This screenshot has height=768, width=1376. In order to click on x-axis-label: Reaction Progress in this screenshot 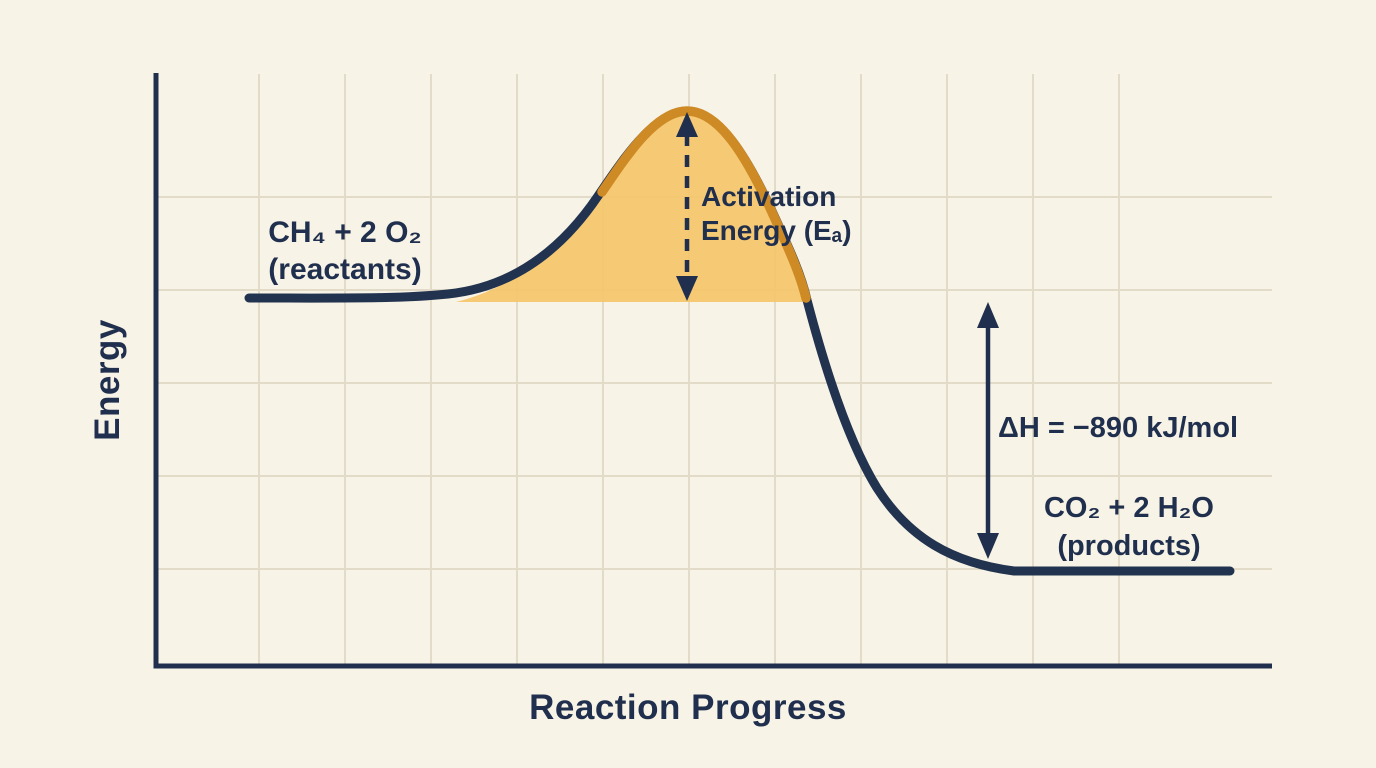, I will do `click(688, 707)`.